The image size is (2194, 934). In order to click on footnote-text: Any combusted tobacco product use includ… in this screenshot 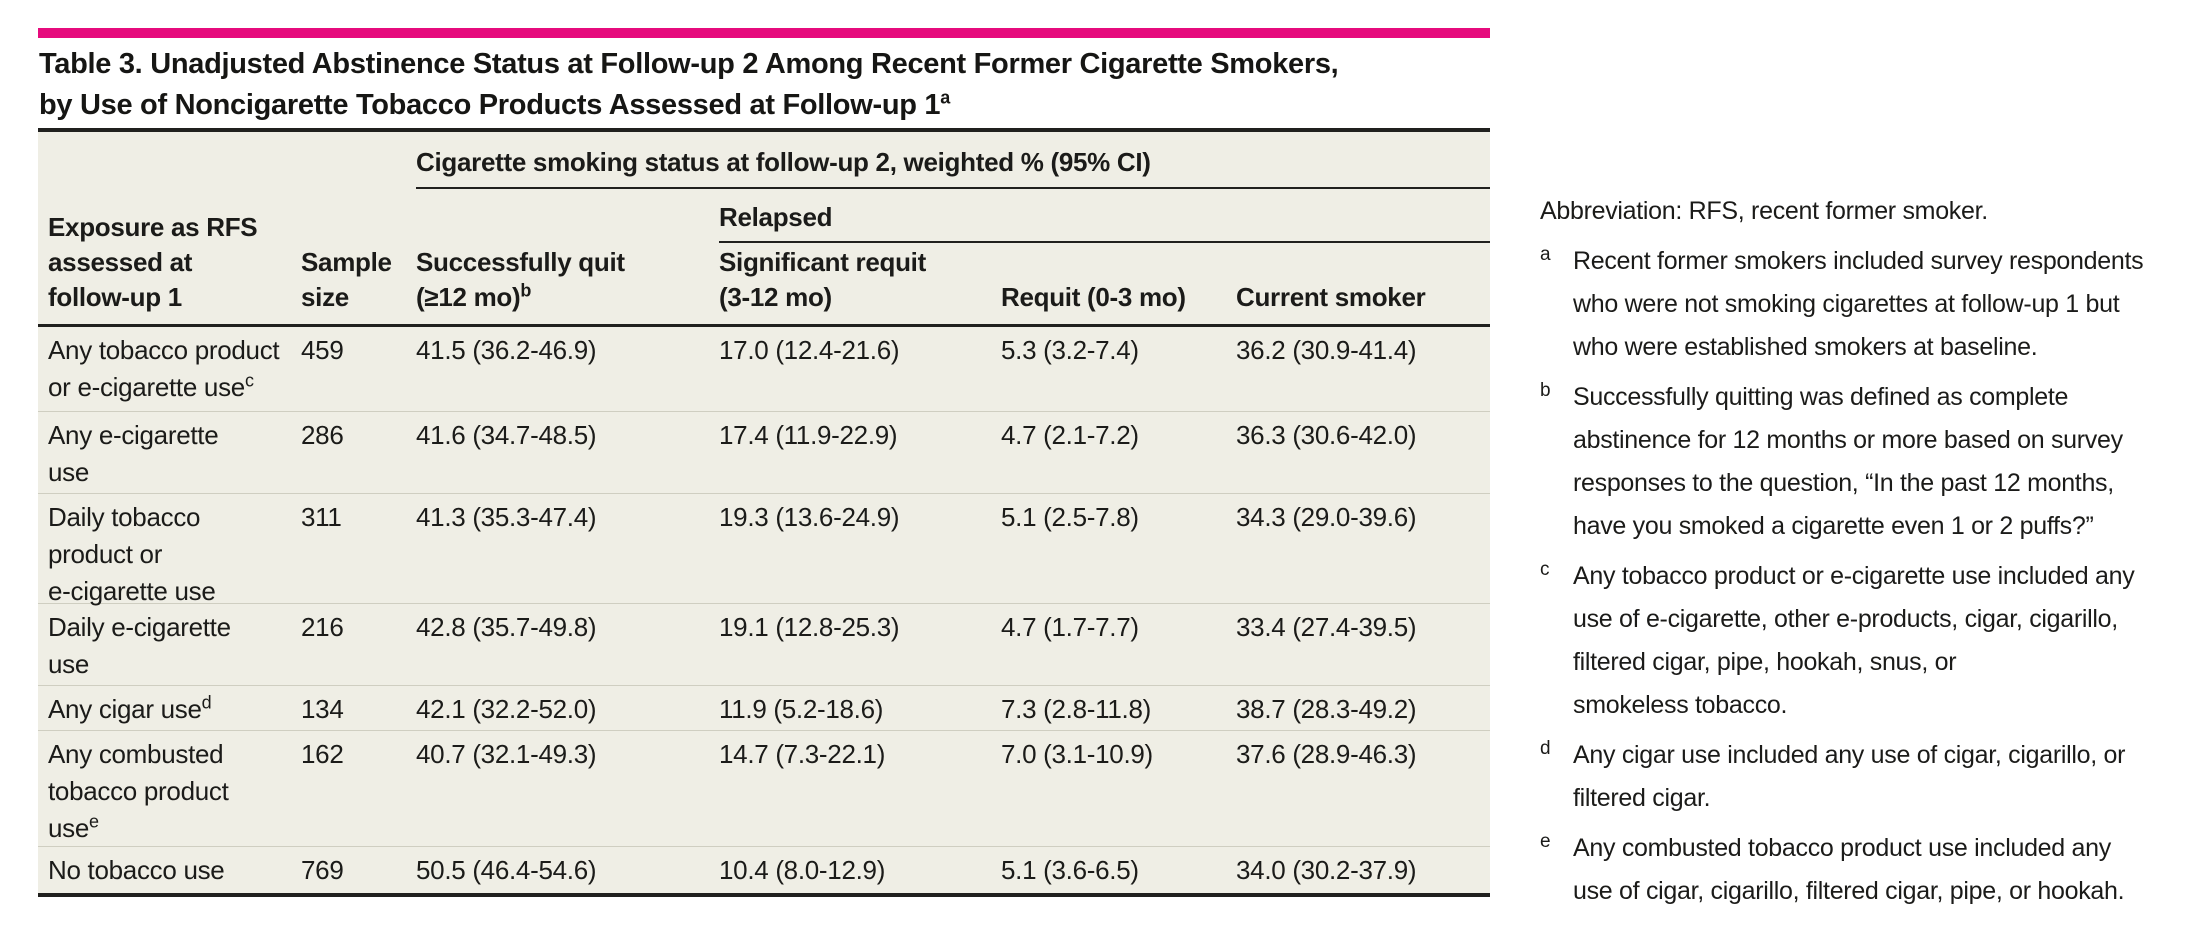, I will do `click(1849, 869)`.